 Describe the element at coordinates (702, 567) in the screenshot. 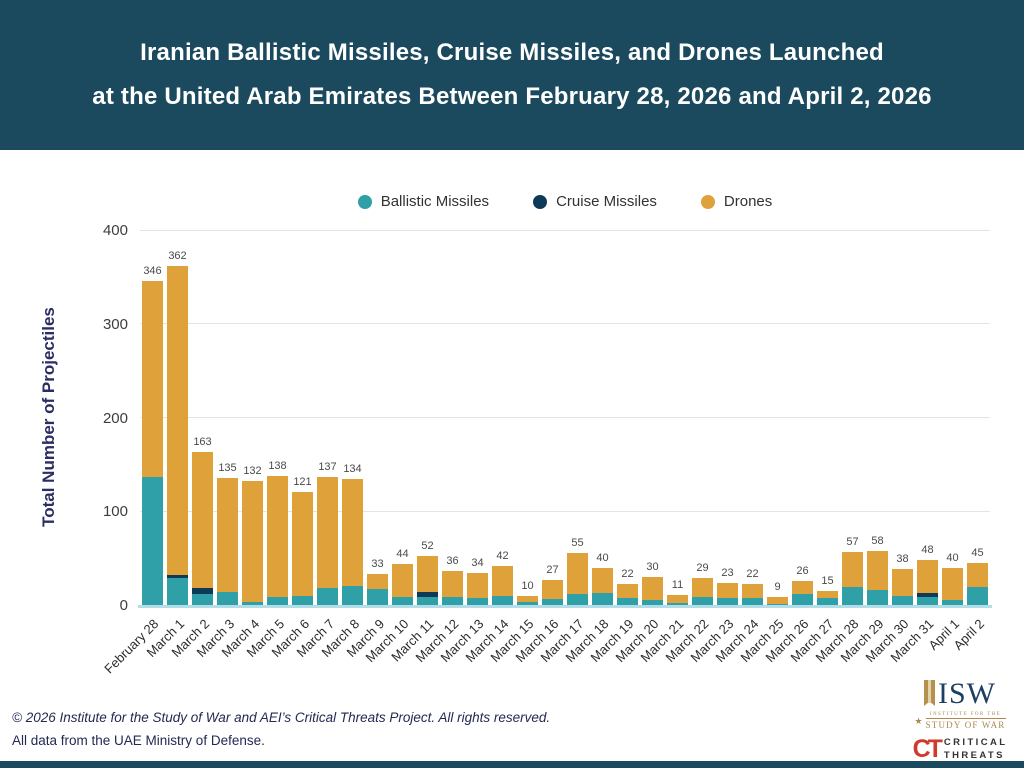

I see `bar-value-label: 29` at that location.